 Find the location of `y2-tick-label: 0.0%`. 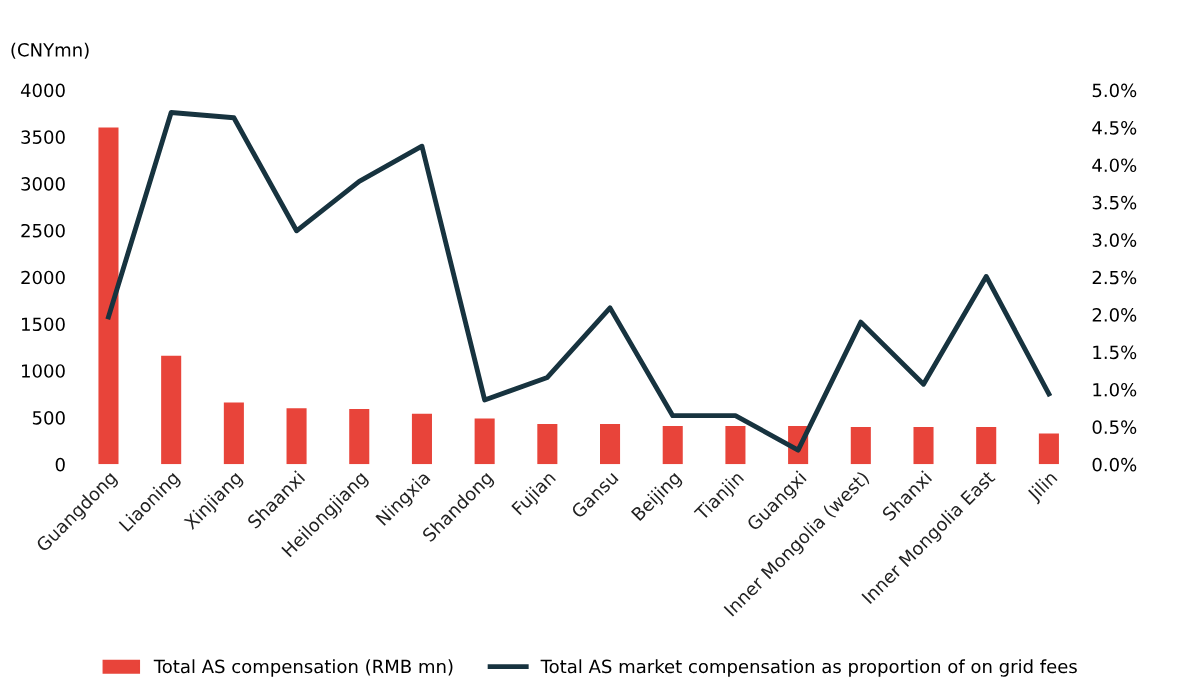

y2-tick-label: 0.0% is located at coordinates (1114, 464).